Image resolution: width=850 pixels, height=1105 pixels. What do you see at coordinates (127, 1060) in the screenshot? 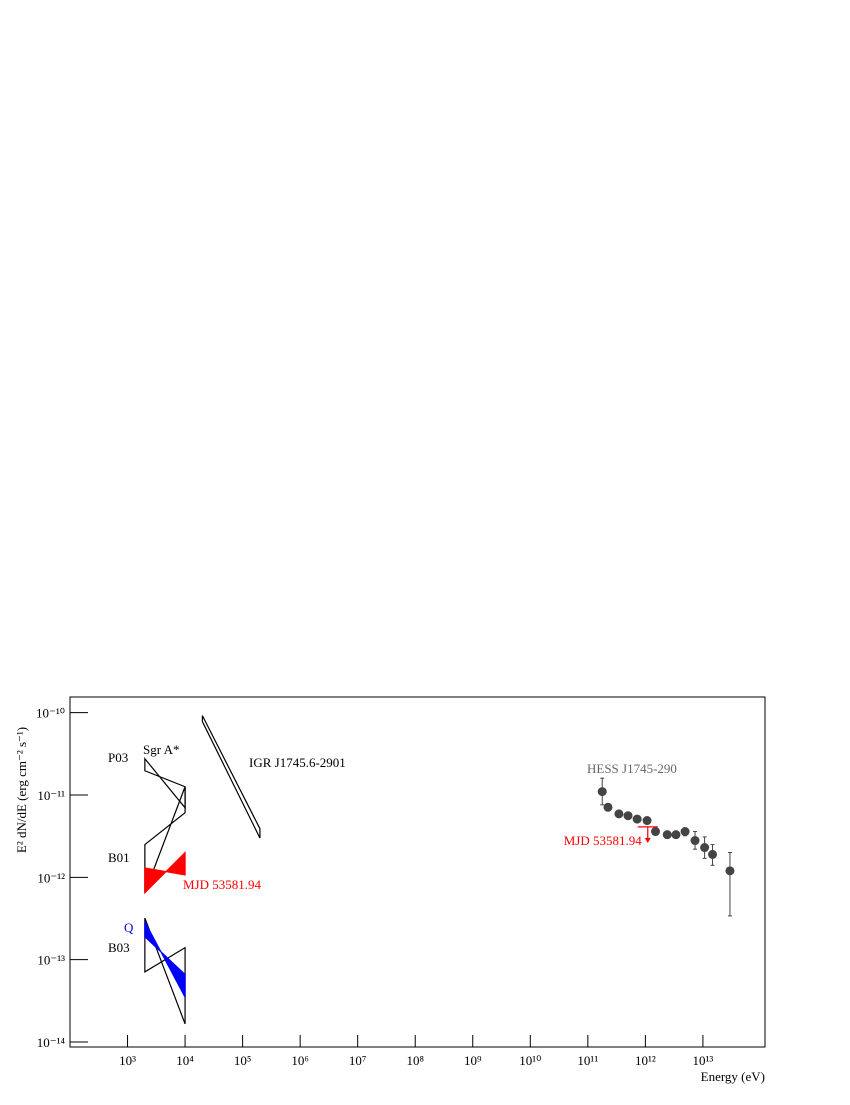
I see `x-tick-label: 10³` at bounding box center [127, 1060].